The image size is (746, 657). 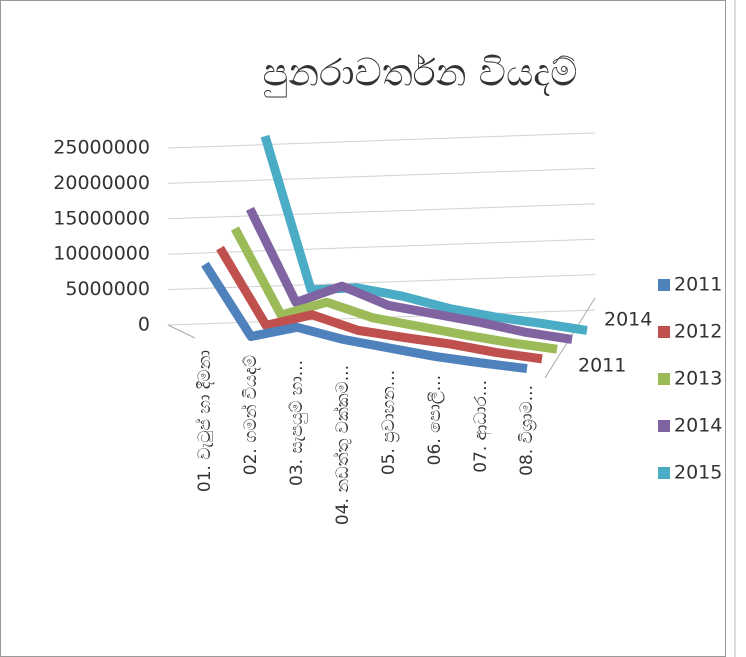 What do you see at coordinates (698, 426) in the screenshot?
I see `legend-label: 2014` at bounding box center [698, 426].